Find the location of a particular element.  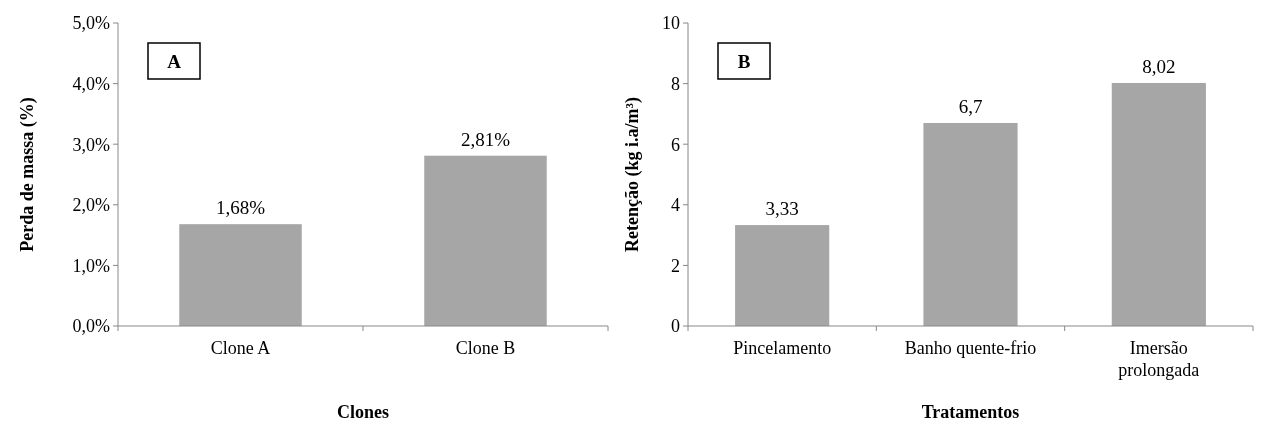

y-tick-label: 5,0% is located at coordinates (91, 23).